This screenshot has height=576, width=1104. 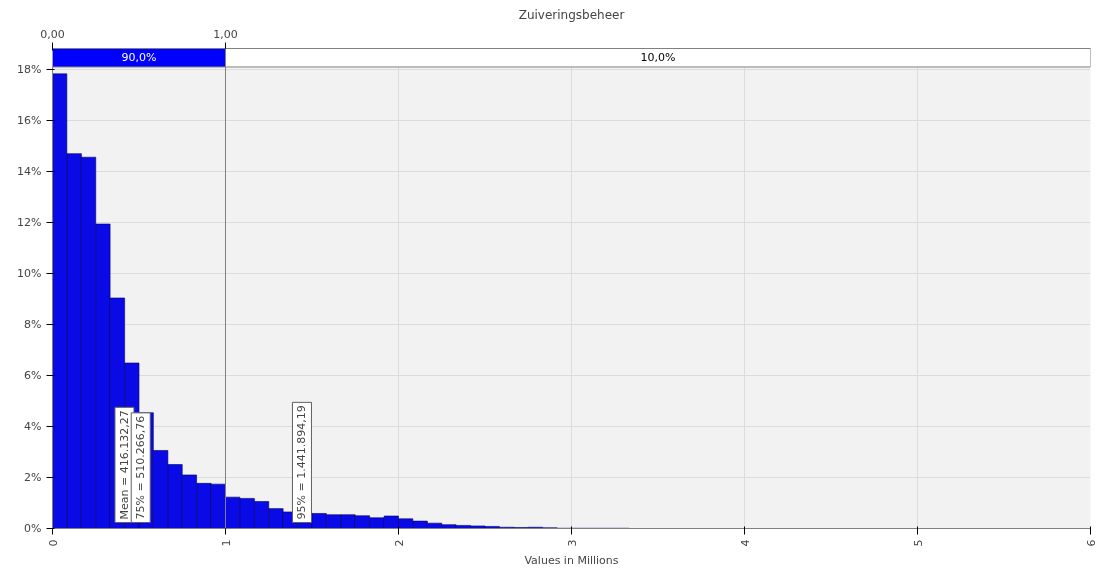 What do you see at coordinates (302, 462) in the screenshot?
I see `annotation: 95% = 1.441.894,19` at bounding box center [302, 462].